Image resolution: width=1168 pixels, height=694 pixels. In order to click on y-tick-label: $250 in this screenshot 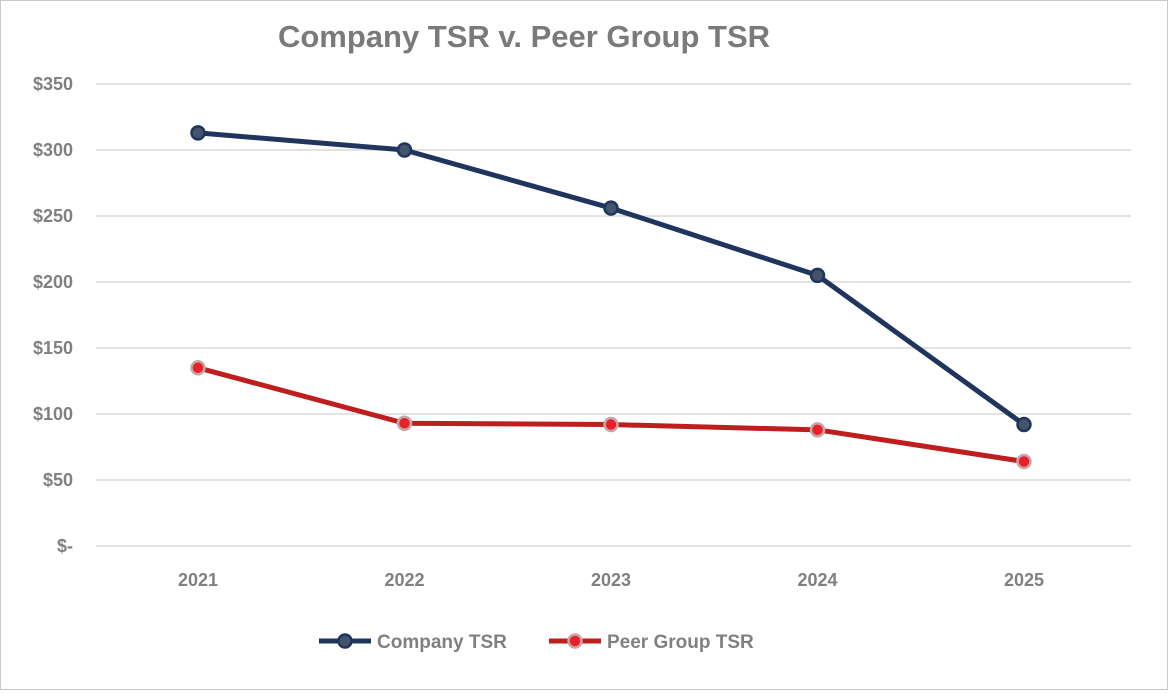, I will do `click(53, 216)`.